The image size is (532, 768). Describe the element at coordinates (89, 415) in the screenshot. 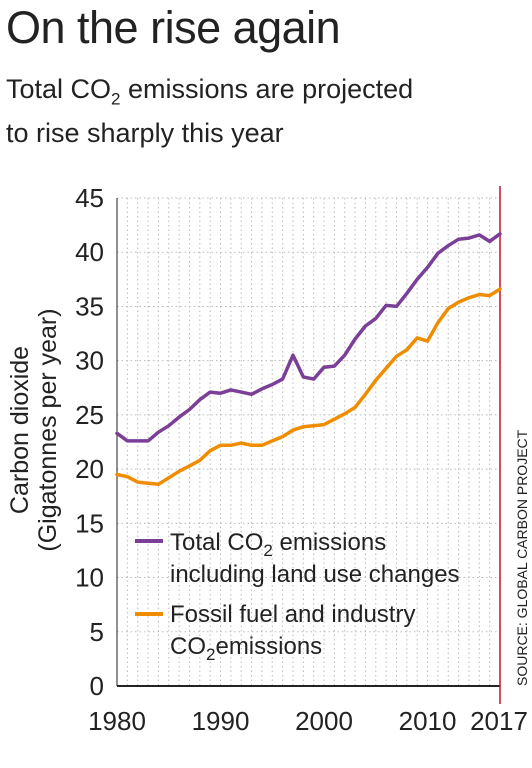

I see `y-tick-label: 25` at that location.